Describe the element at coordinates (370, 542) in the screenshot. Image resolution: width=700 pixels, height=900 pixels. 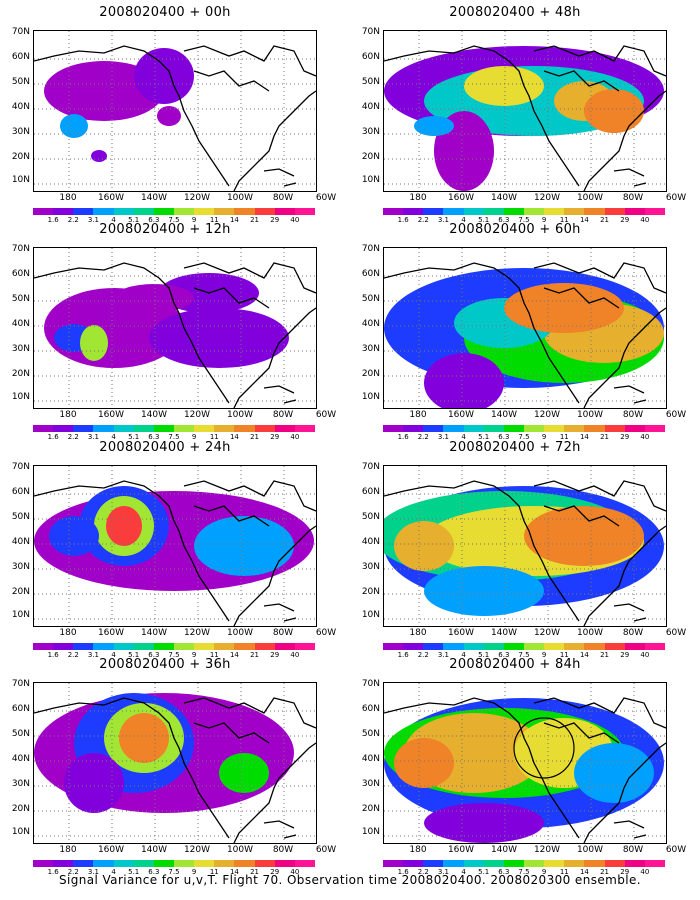
I see `latitude-label: 40N` at that location.